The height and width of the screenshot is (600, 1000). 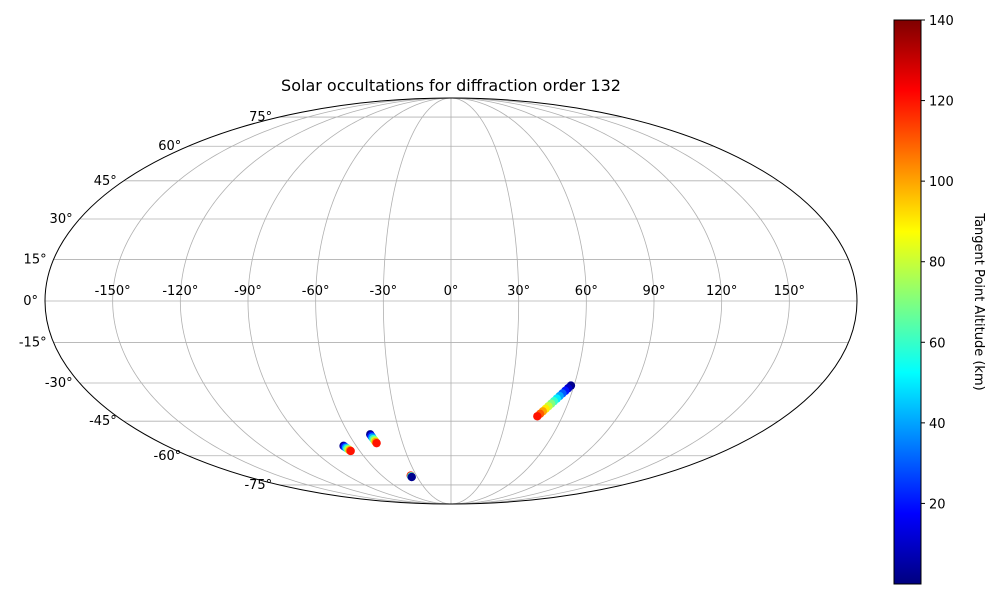 What do you see at coordinates (168, 456) in the screenshot?
I see `latitude-tick-label: -60°` at bounding box center [168, 456].